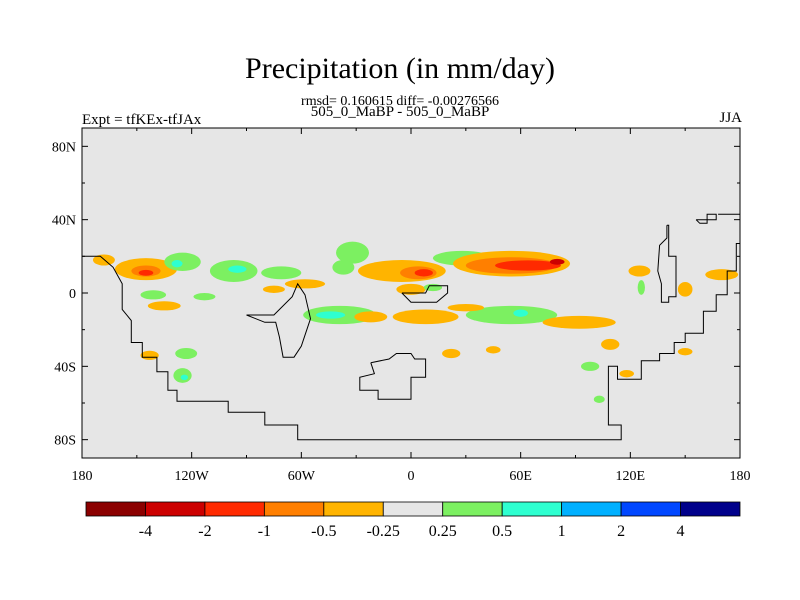  What do you see at coordinates (383, 531) in the screenshot?
I see `colorbar-label: -0.25` at bounding box center [383, 531].